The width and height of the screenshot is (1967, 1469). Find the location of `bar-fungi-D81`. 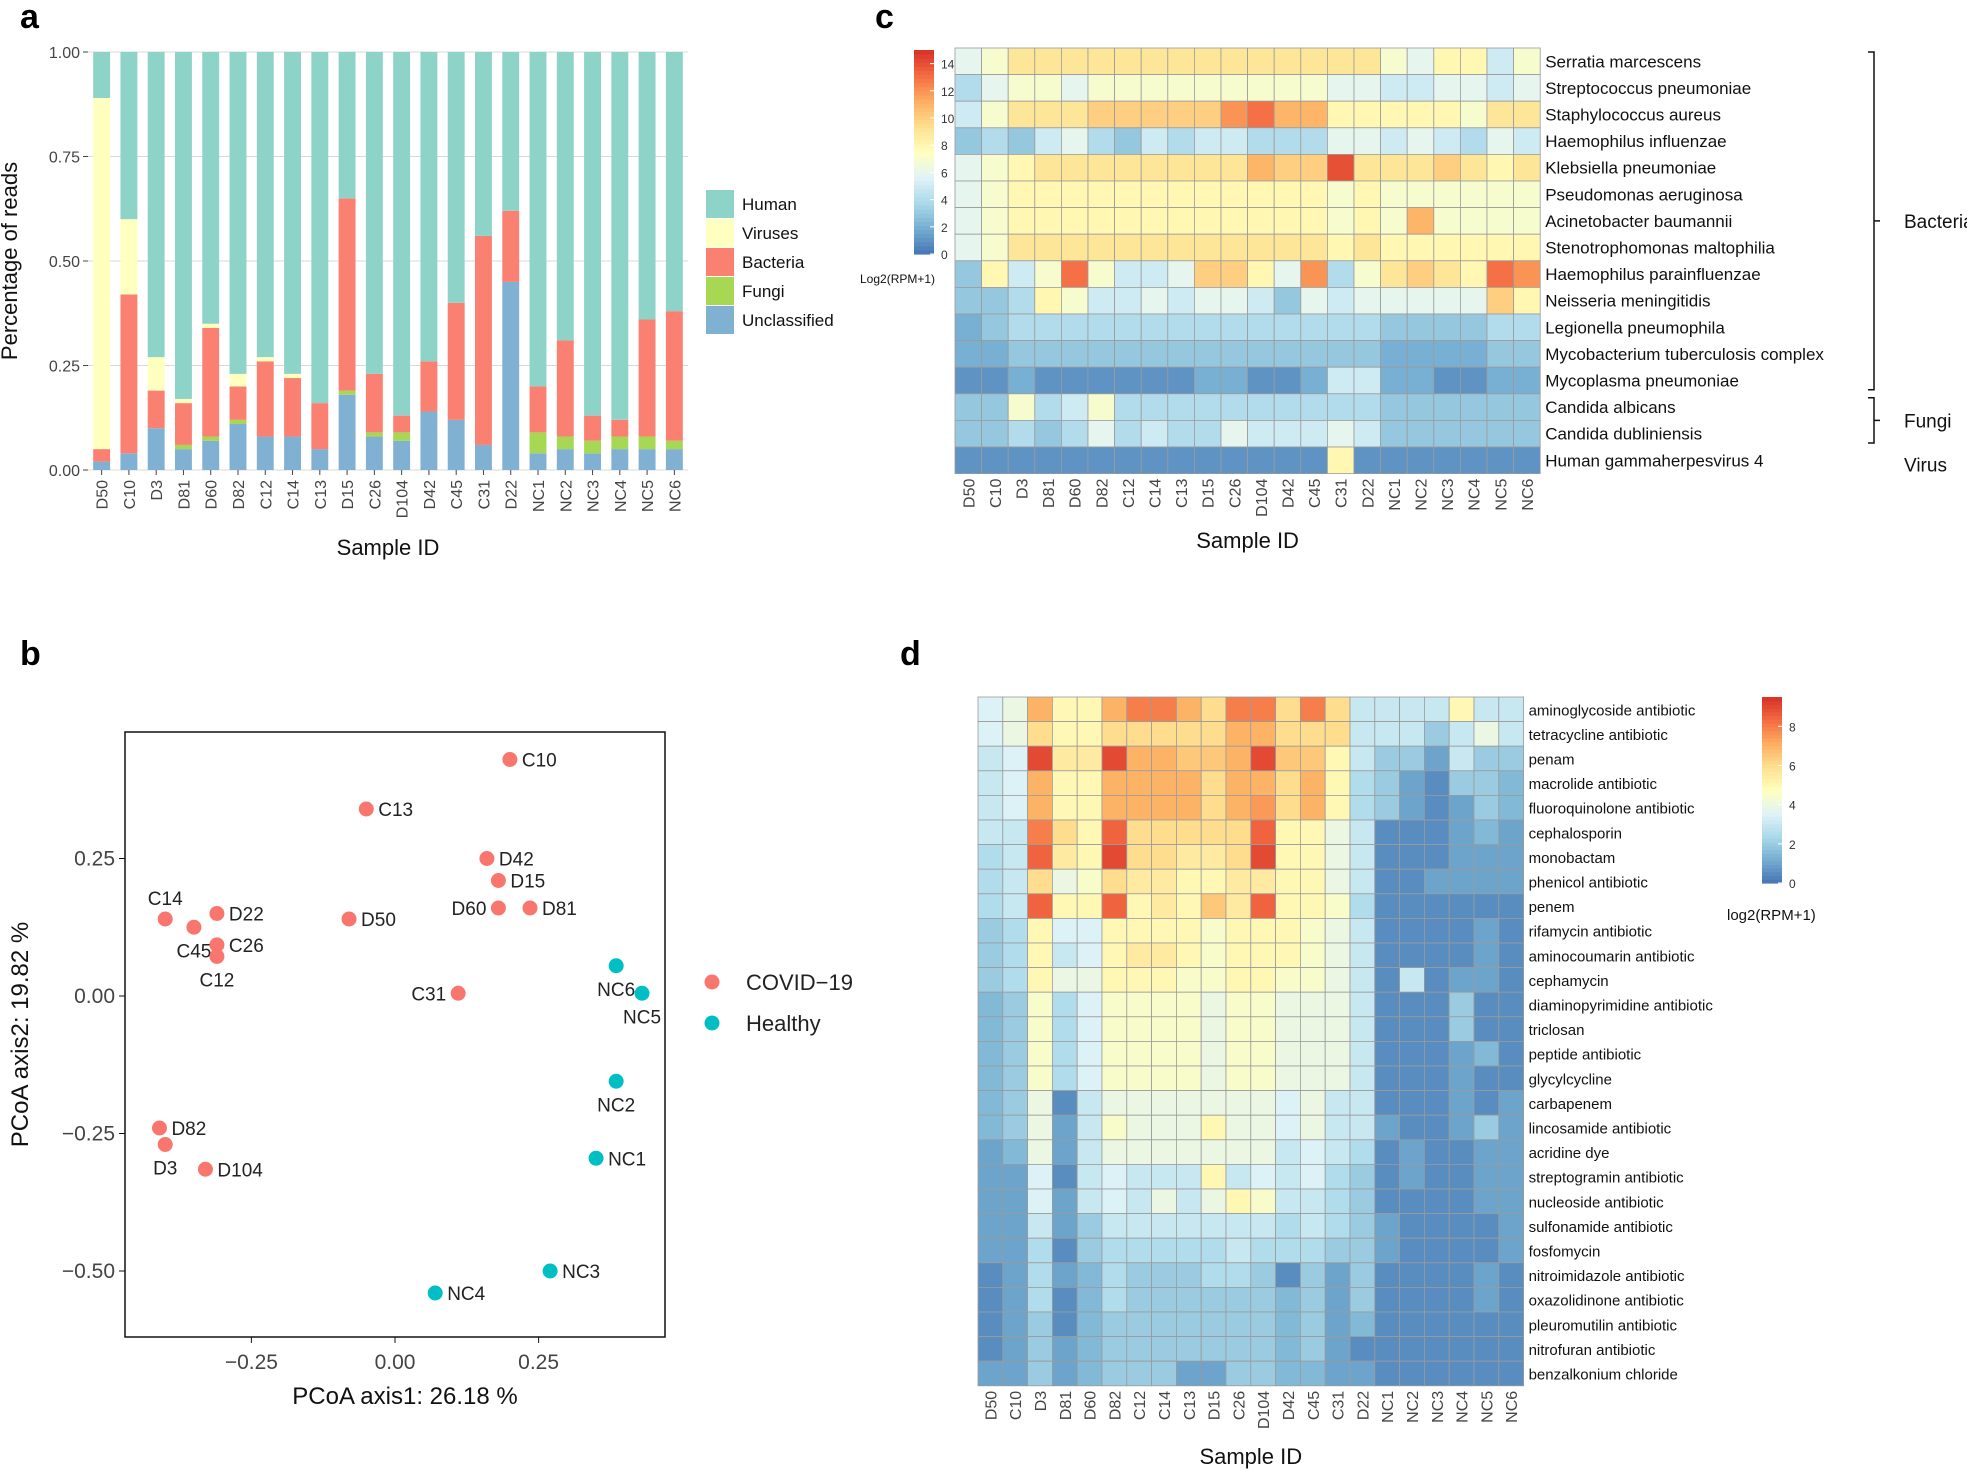

bar-fungi-D81 is located at coordinates (183, 447).